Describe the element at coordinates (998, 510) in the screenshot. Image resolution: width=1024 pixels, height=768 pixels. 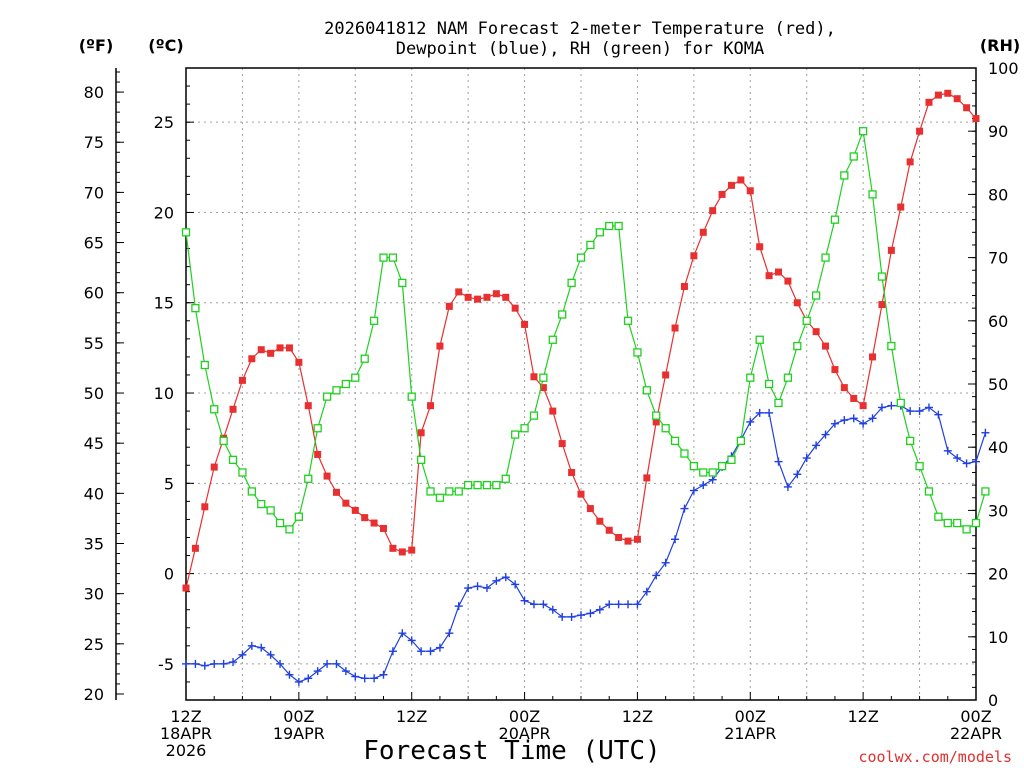
I see `rh-tick-label: 30` at that location.